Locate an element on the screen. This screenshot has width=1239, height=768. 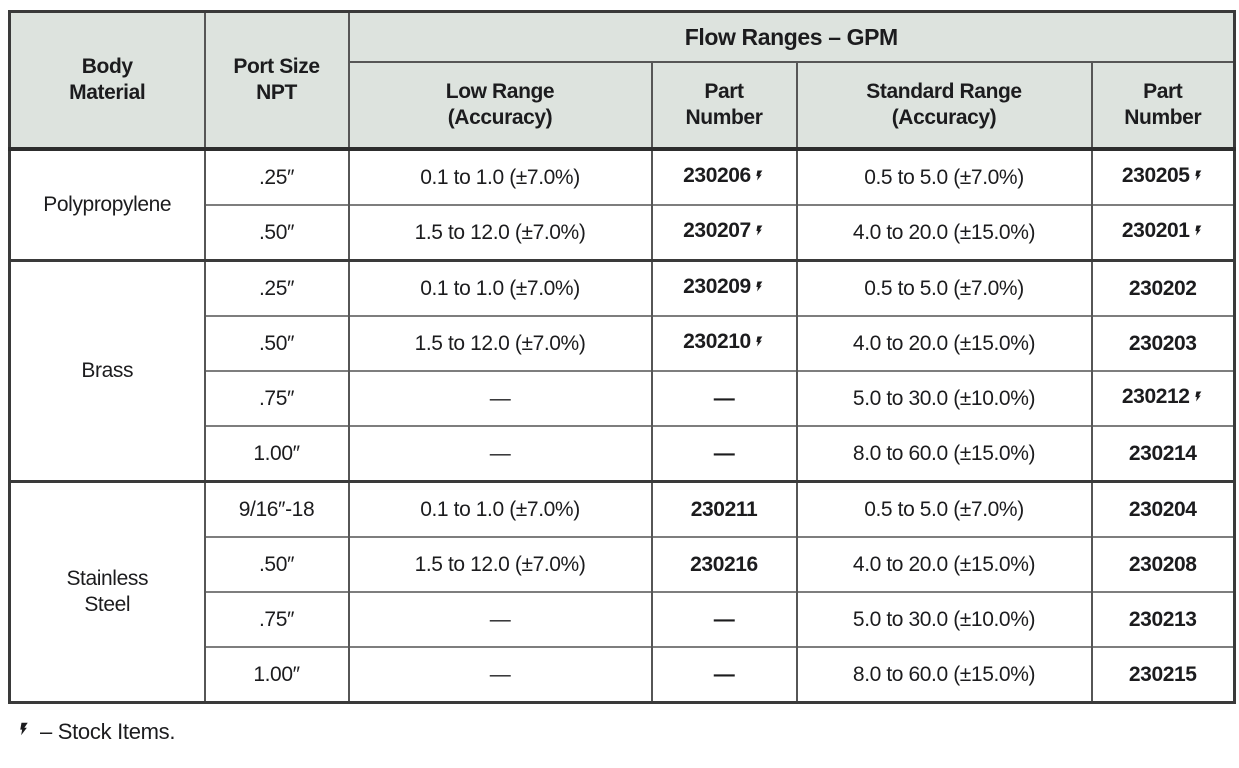
col-header-part-number-std: Part Number is located at coordinates (1163, 106).